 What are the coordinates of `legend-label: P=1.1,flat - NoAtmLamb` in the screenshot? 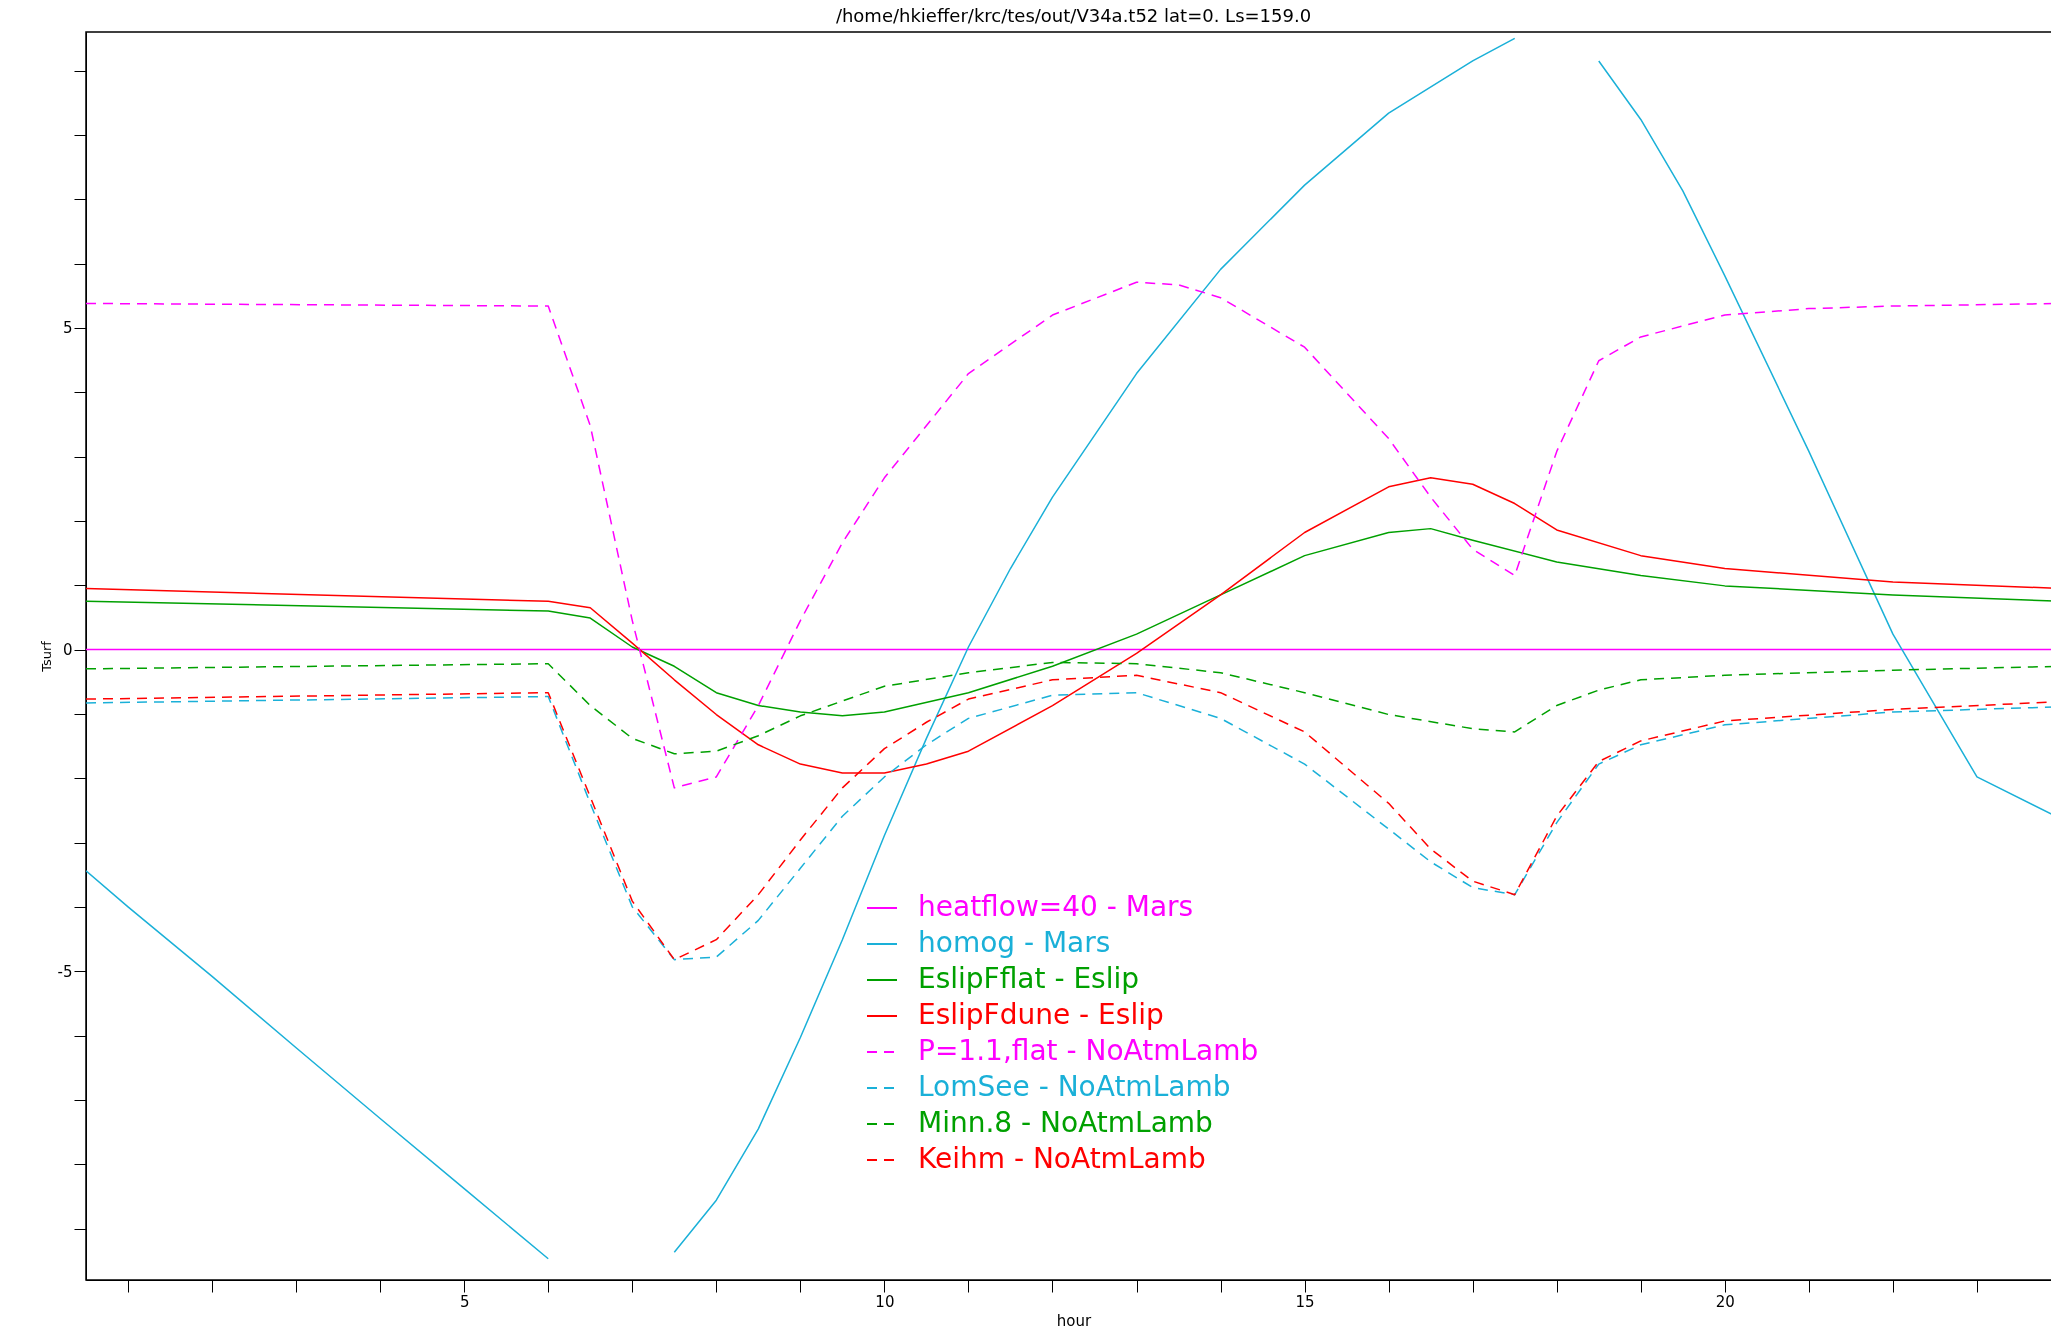 It's located at (1088, 1050).